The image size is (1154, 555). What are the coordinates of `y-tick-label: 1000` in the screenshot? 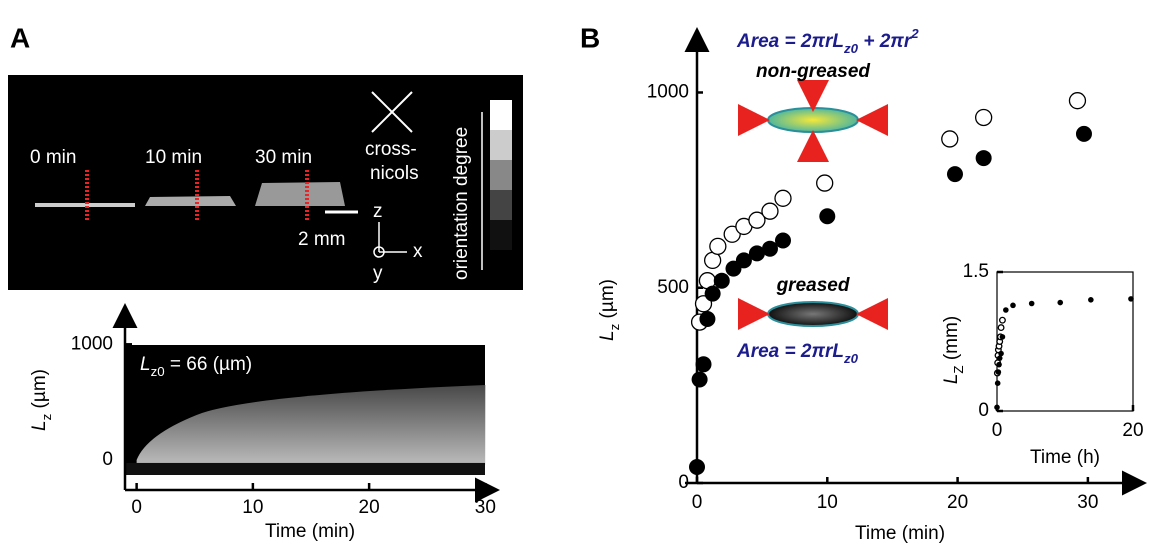 It's located at (668, 91).